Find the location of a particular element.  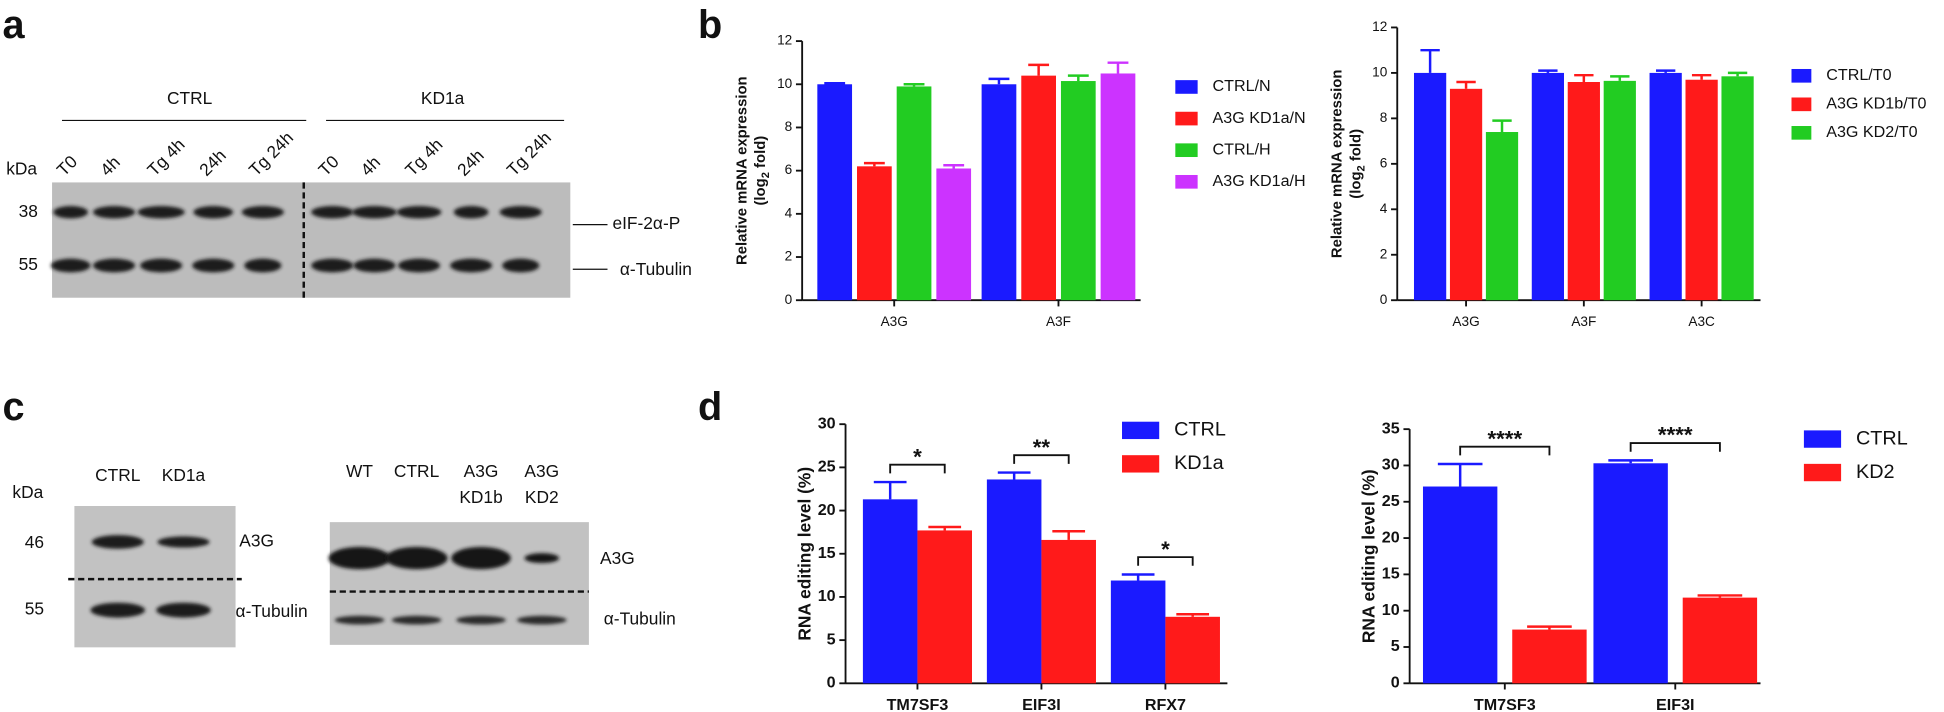

blot-image is located at coordinates (155, 577).